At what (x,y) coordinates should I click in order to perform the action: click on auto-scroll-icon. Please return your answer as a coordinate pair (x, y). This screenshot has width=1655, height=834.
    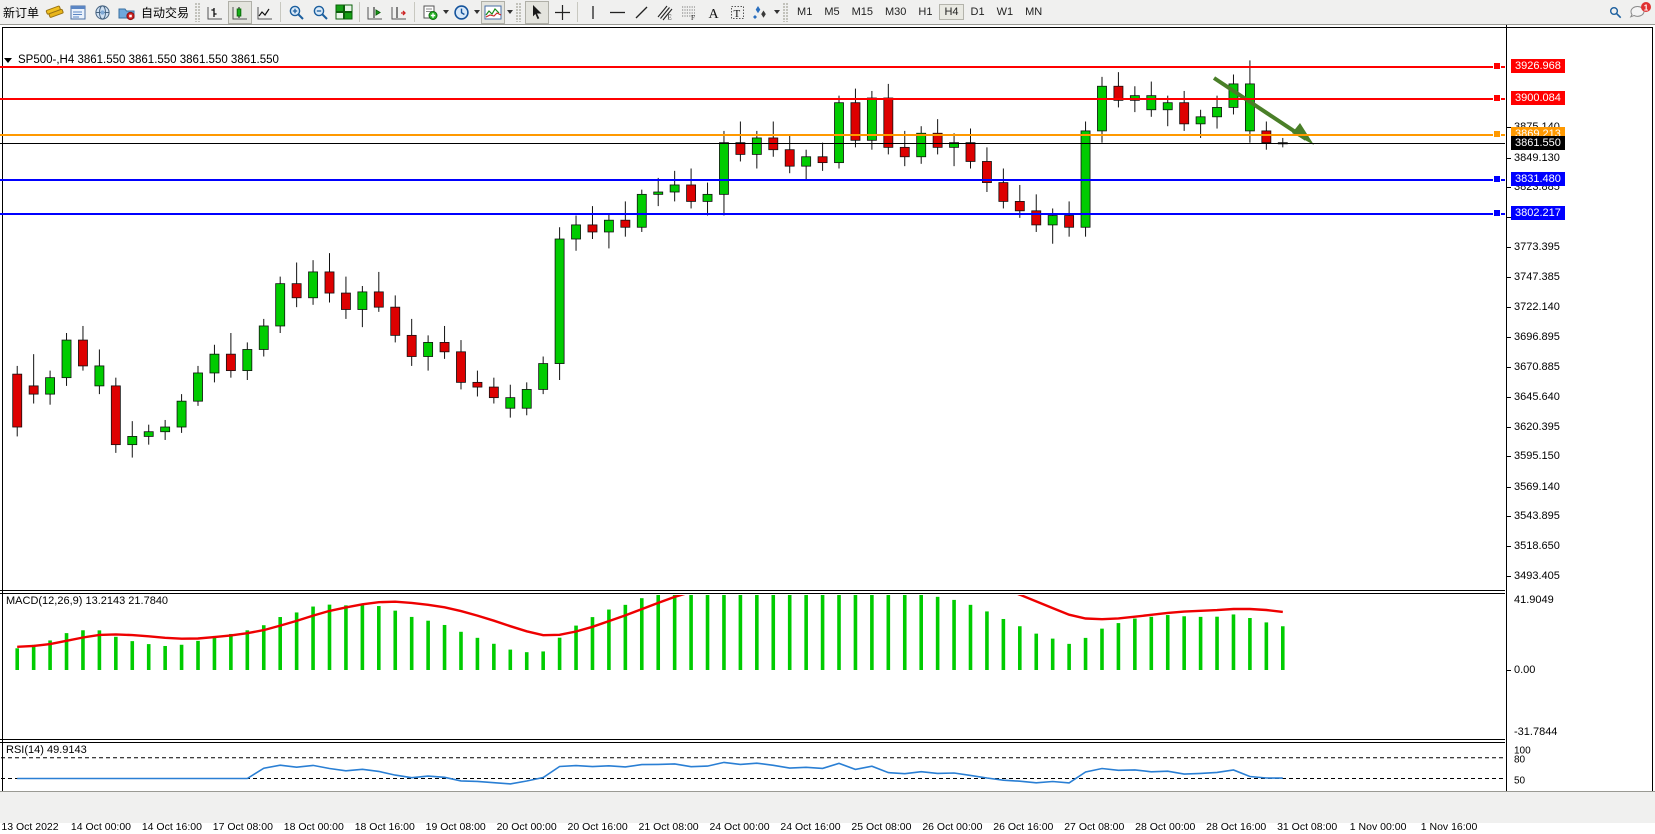
    Looking at the image, I should click on (399, 12).